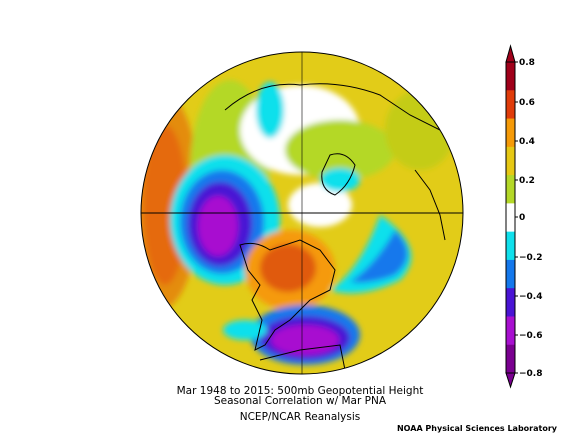 This screenshot has height=442, width=565. I want to click on colorbar-min-arrow, so click(510, 380).